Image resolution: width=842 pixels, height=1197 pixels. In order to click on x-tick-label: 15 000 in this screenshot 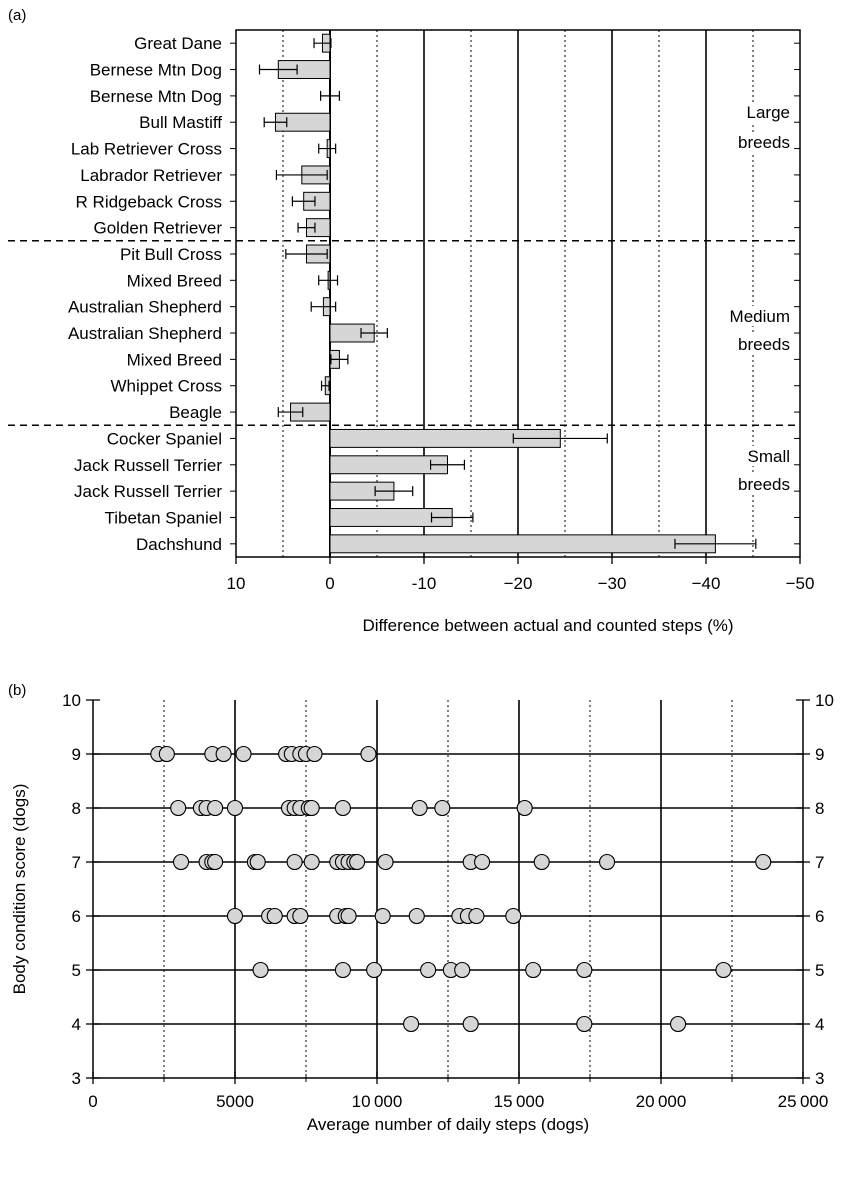, I will do `click(519, 1101)`.